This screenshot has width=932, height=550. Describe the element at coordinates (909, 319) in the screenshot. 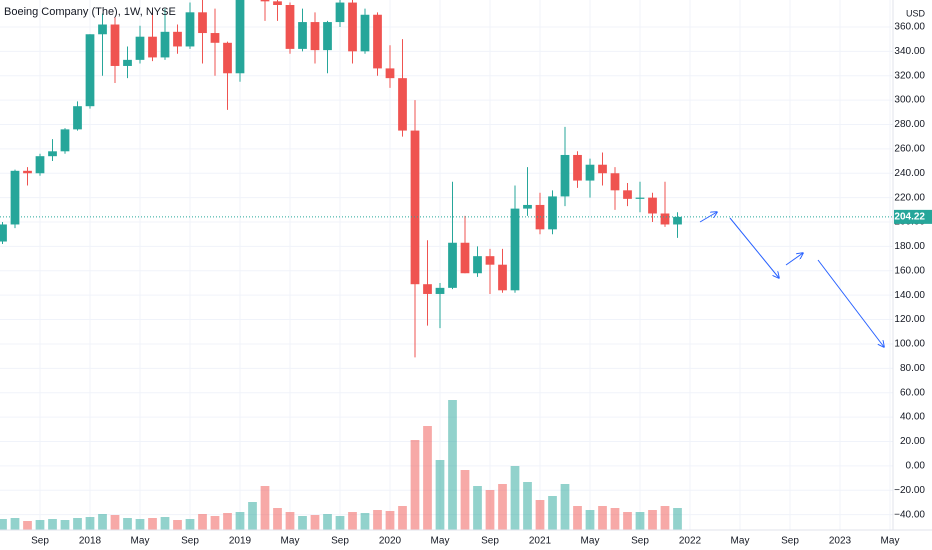

I see `y-tick-label: 120.00` at that location.